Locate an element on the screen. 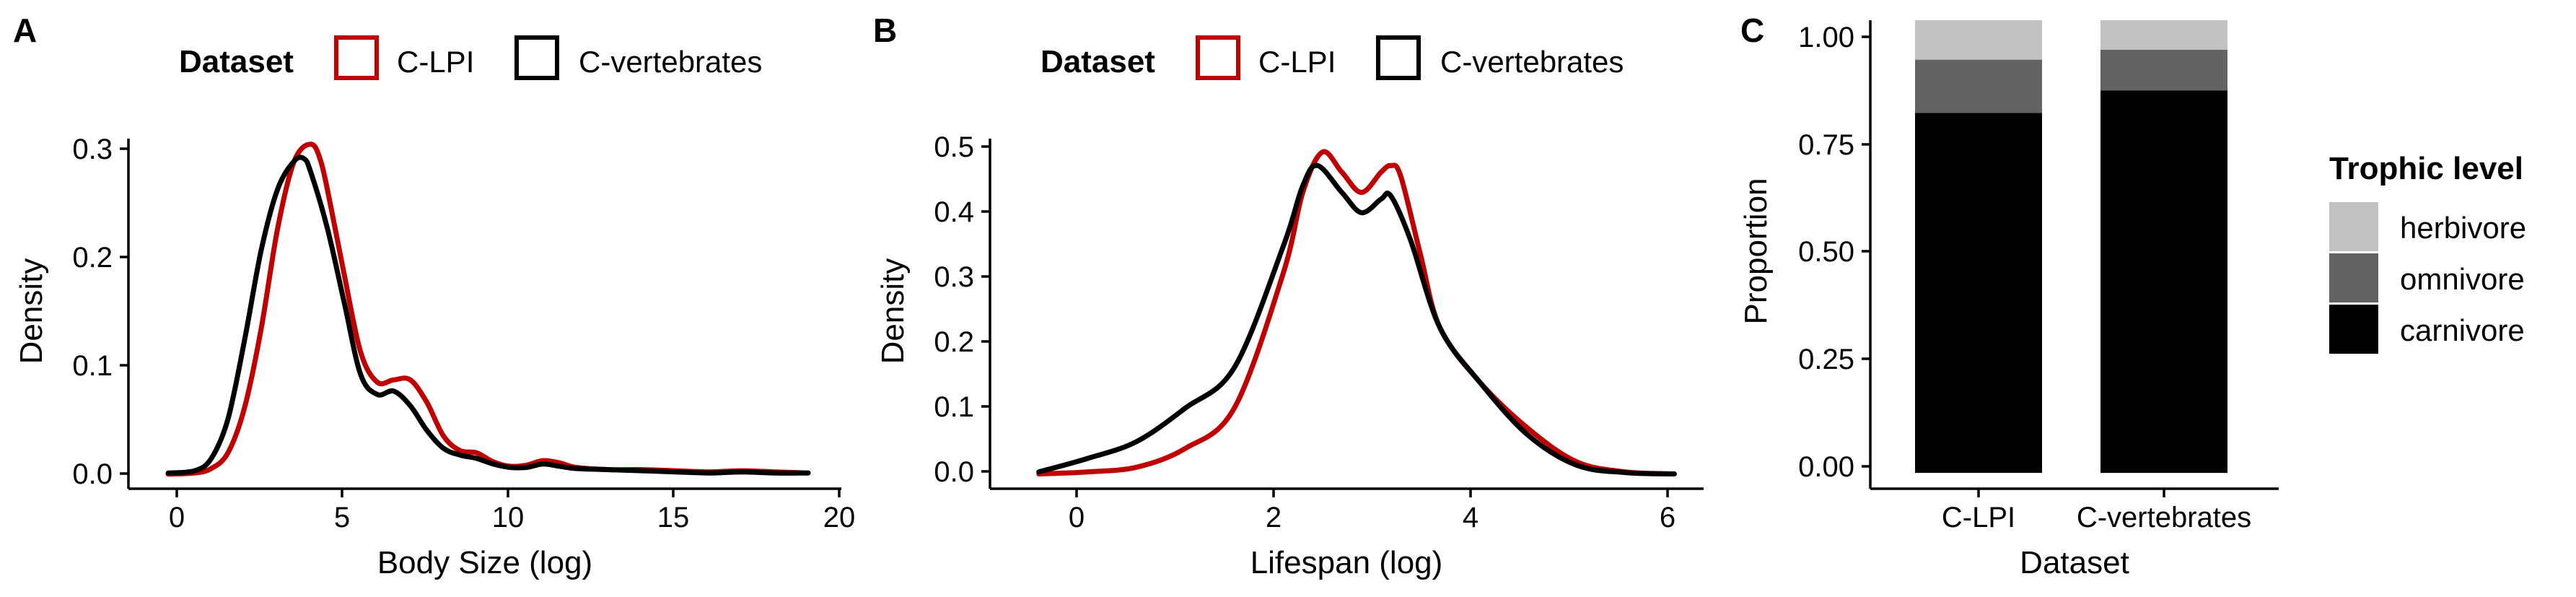  y-tick-label-b-5: 0.5 is located at coordinates (954, 147).